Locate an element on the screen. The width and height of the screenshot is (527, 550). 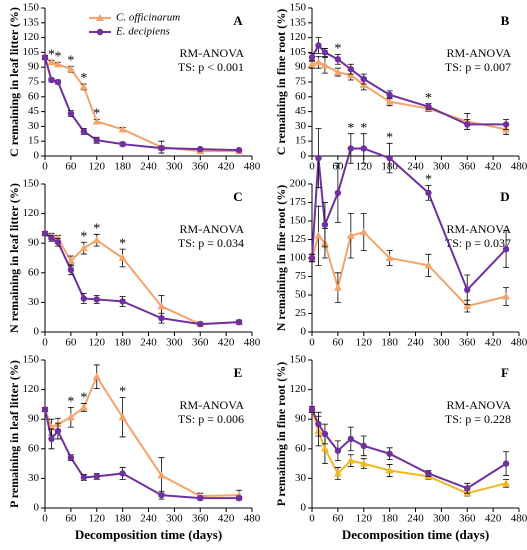
y-tick-label: 25 is located at coordinates (301, 313).